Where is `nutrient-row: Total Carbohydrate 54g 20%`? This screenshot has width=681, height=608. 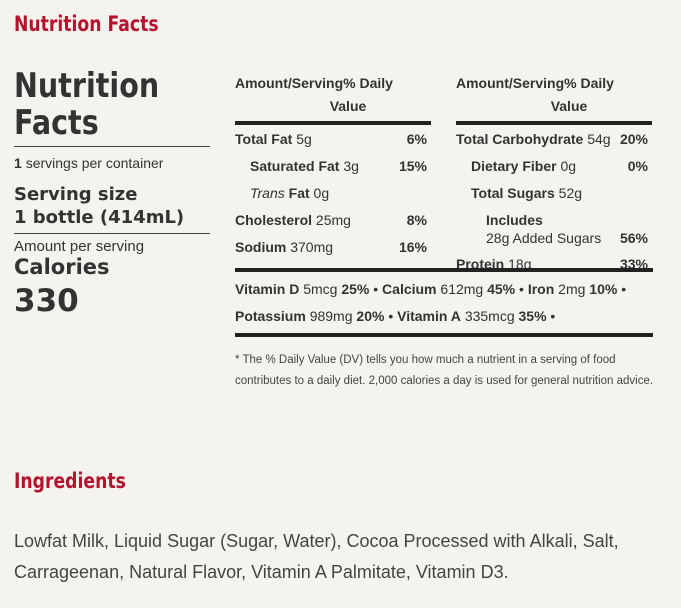 nutrient-row: Total Carbohydrate 54g 20% is located at coordinates (554, 143).